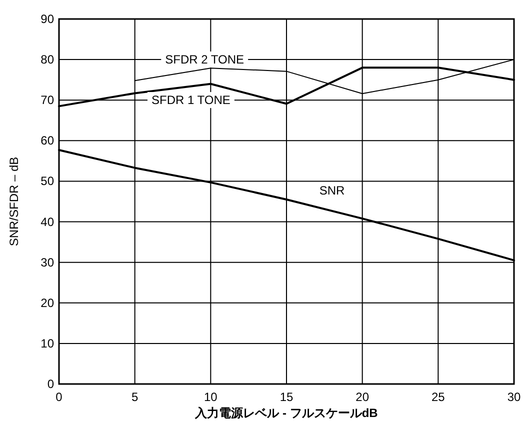  What do you see at coordinates (287, 397) in the screenshot?
I see `x-tick-label: 15` at bounding box center [287, 397].